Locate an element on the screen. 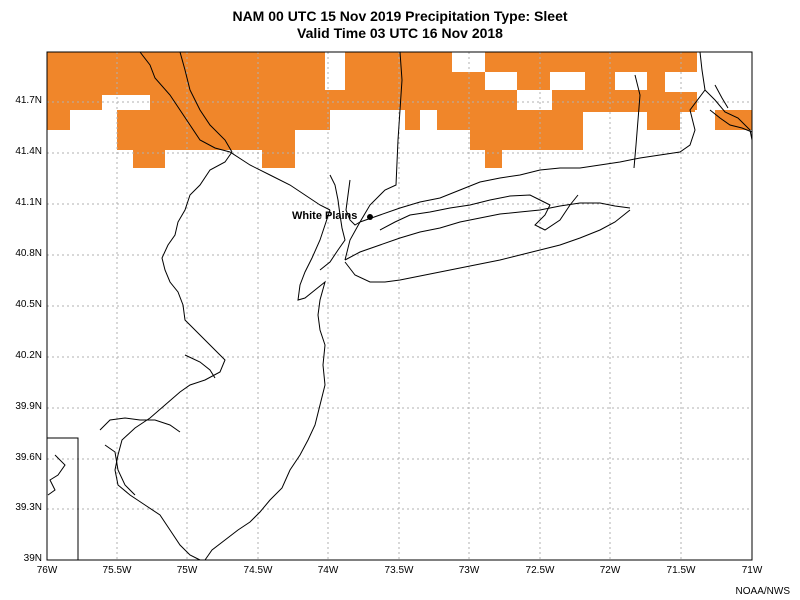 The image size is (800, 600). white-plains-marker is located at coordinates (370, 217).